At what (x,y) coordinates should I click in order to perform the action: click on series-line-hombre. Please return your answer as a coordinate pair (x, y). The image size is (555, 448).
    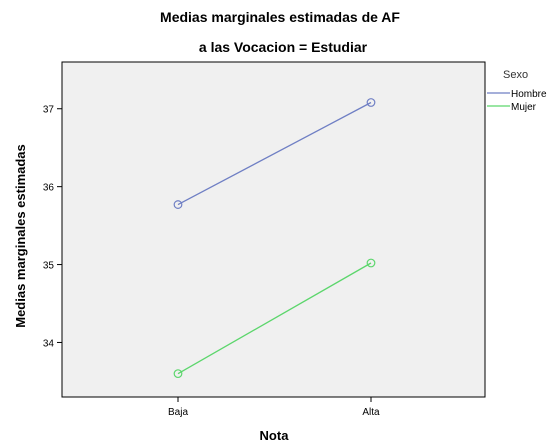
    Looking at the image, I should click on (274, 153).